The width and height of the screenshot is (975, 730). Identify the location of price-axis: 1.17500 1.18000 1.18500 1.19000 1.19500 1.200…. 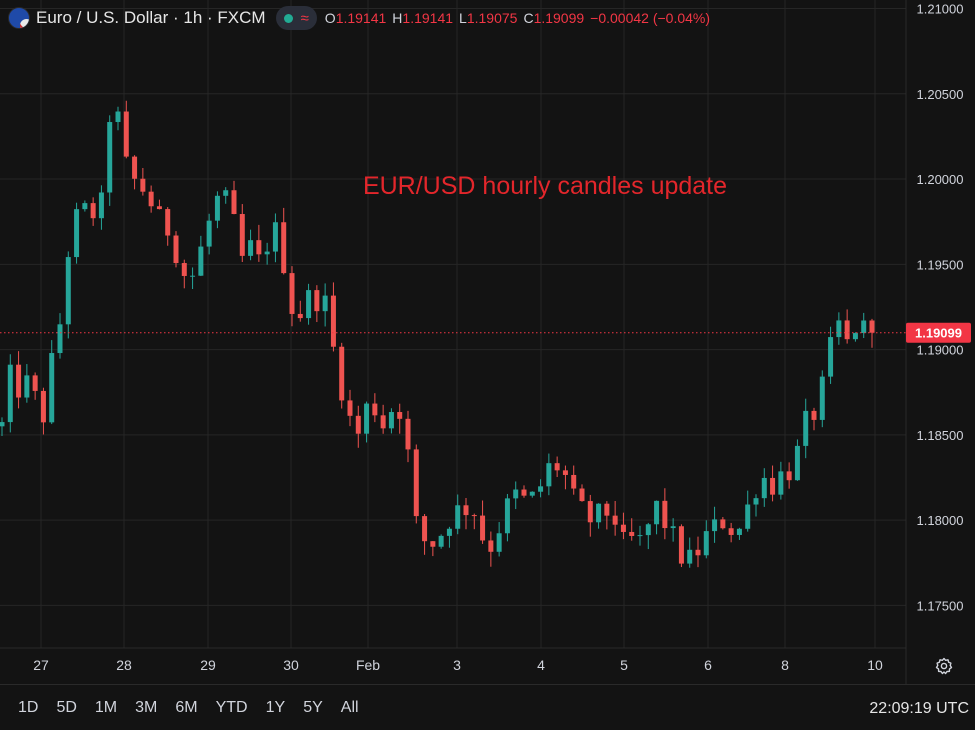
(940, 308).